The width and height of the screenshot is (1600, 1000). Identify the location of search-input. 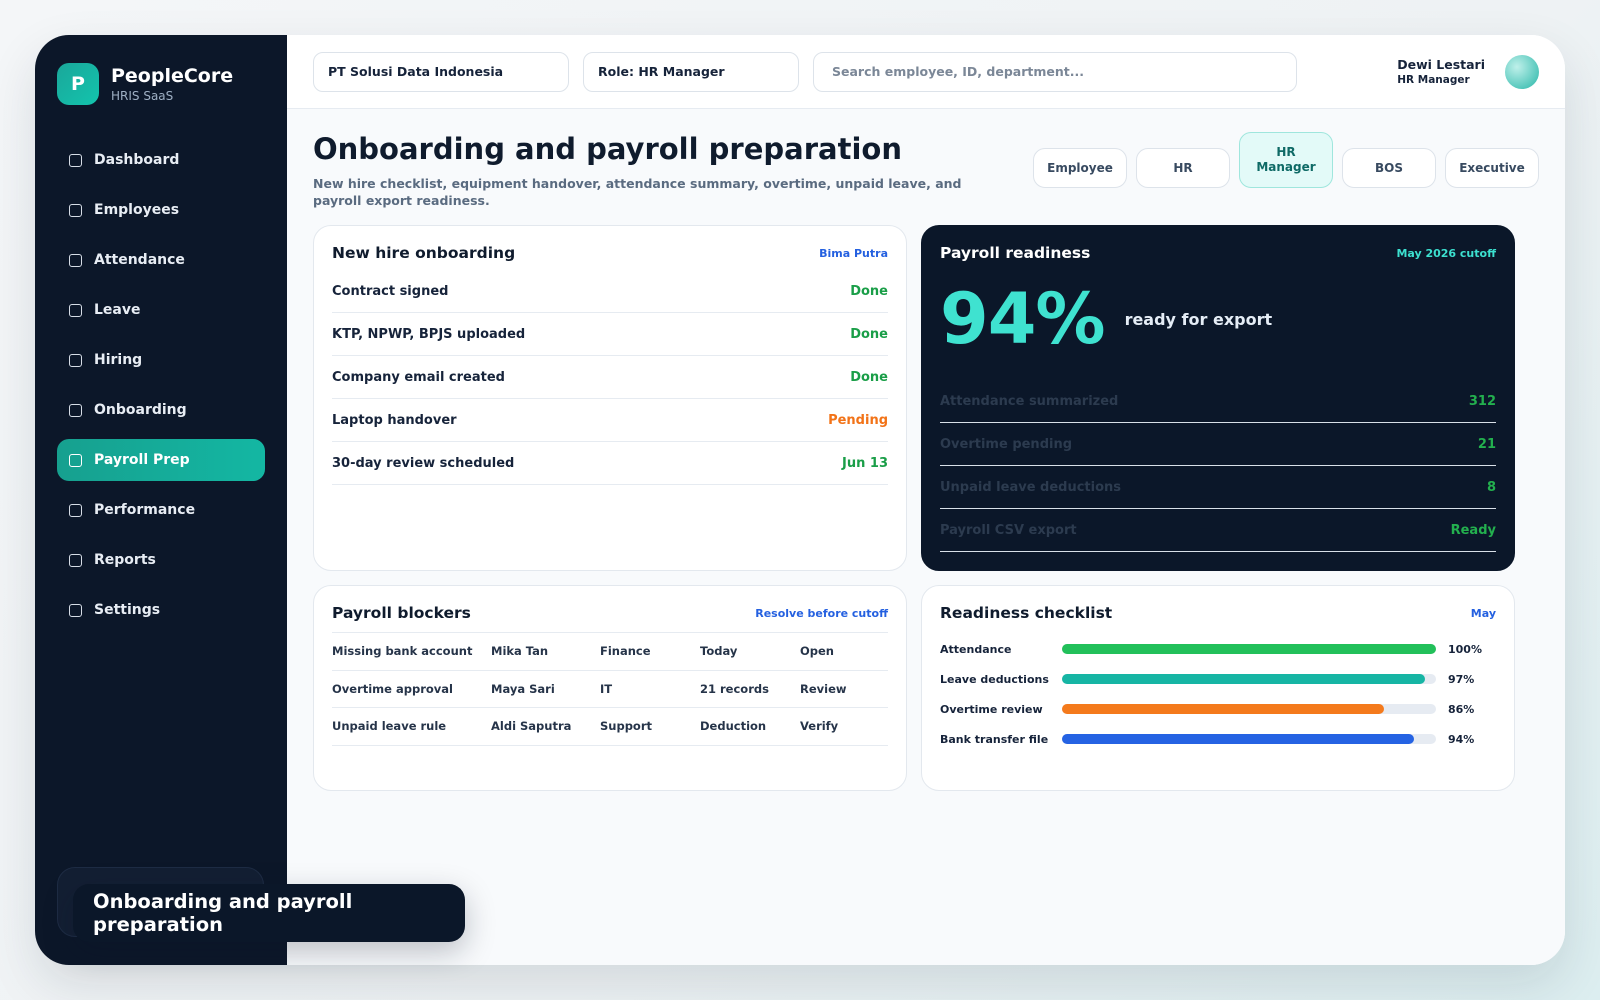
(1055, 71).